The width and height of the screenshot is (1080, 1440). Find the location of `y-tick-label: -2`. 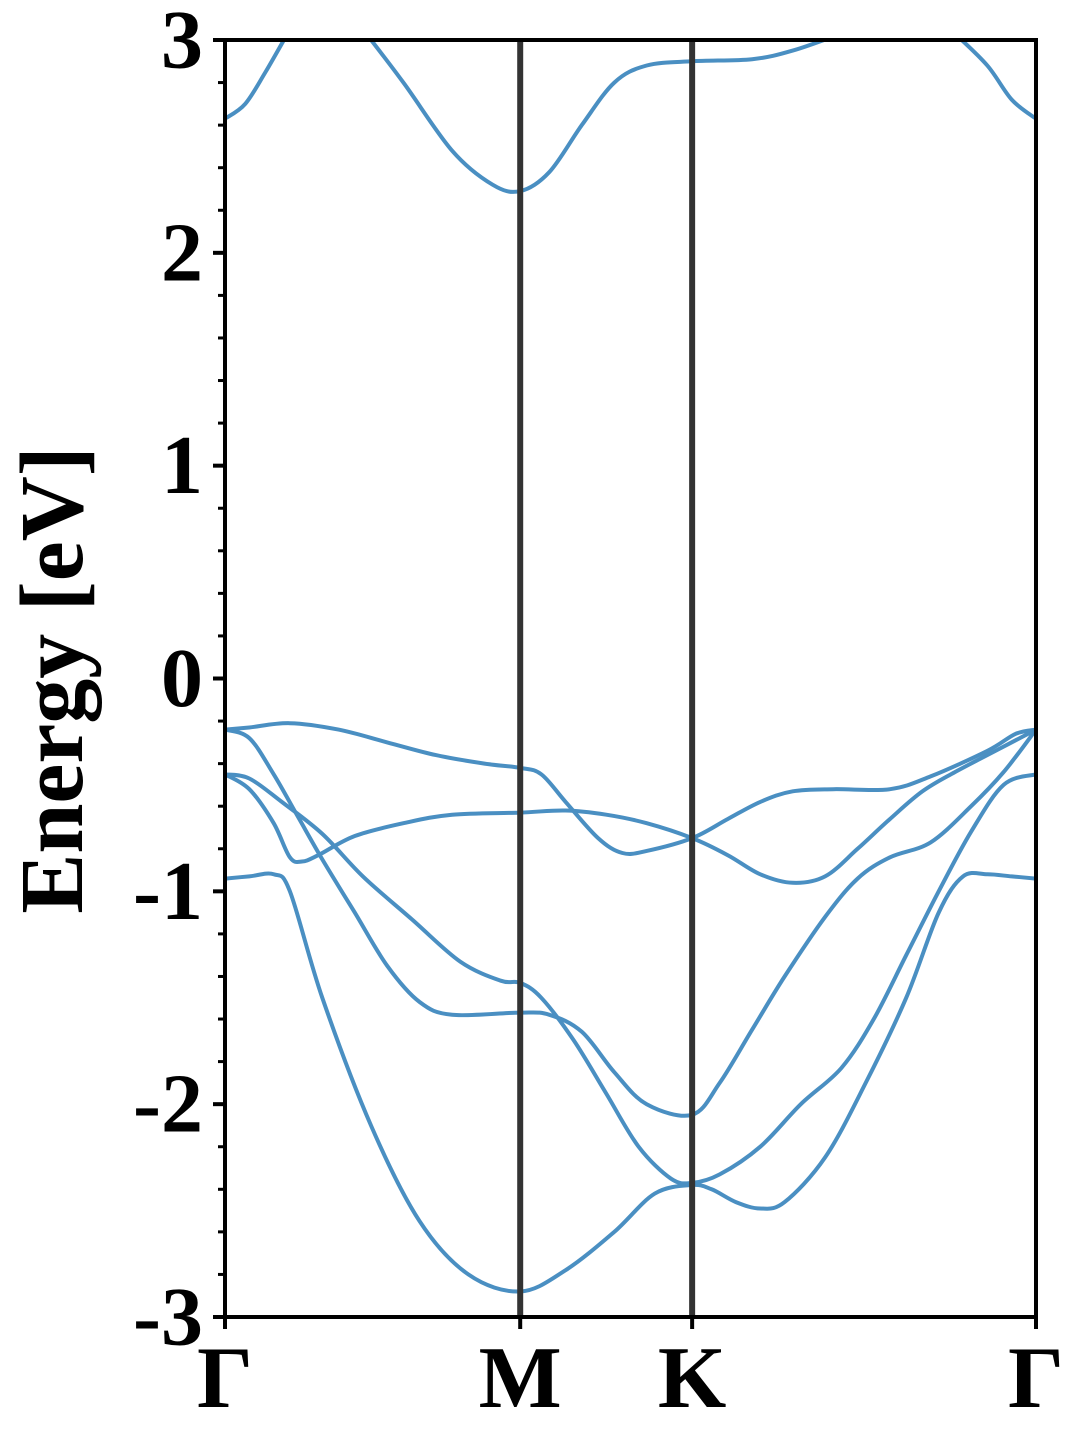

y-tick-label: -2 is located at coordinates (168, 1104).